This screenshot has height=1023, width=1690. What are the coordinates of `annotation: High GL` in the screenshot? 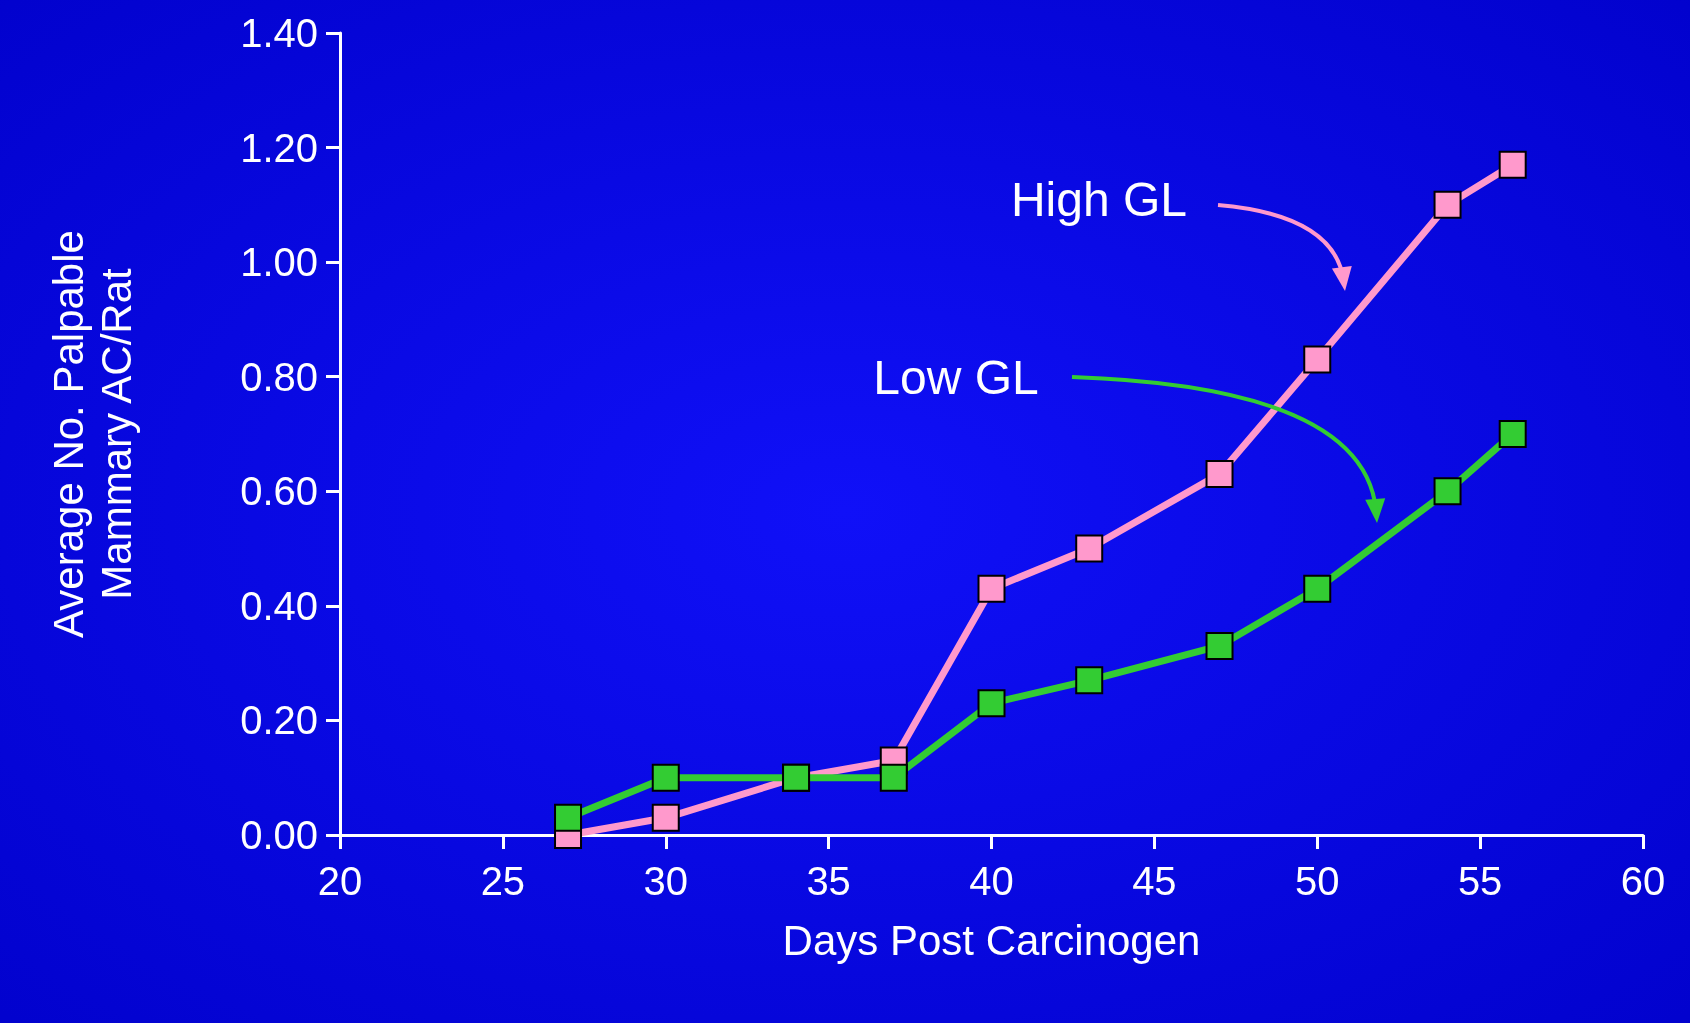 It's located at (1099, 199).